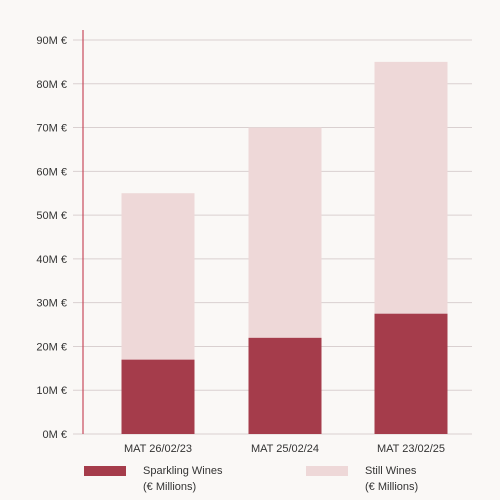 Image resolution: width=500 pixels, height=500 pixels. Describe the element at coordinates (51, 216) in the screenshot. I see `y-tick-label: 50M €` at that location.